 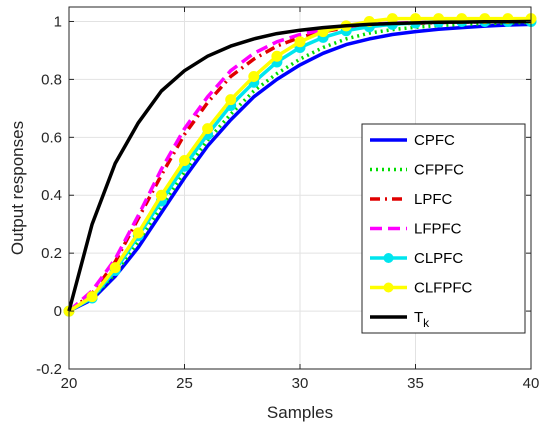 I want to click on y-tick-label: 0.4, so click(x=51, y=195).